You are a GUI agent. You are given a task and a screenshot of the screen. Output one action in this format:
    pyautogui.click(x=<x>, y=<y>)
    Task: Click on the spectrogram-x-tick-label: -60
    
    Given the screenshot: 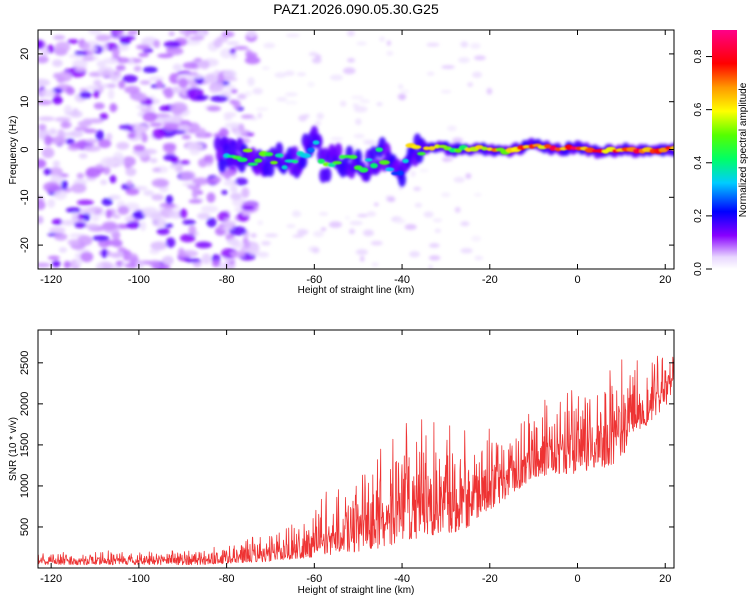 What is the action you would take?
    pyautogui.click(x=314, y=280)
    